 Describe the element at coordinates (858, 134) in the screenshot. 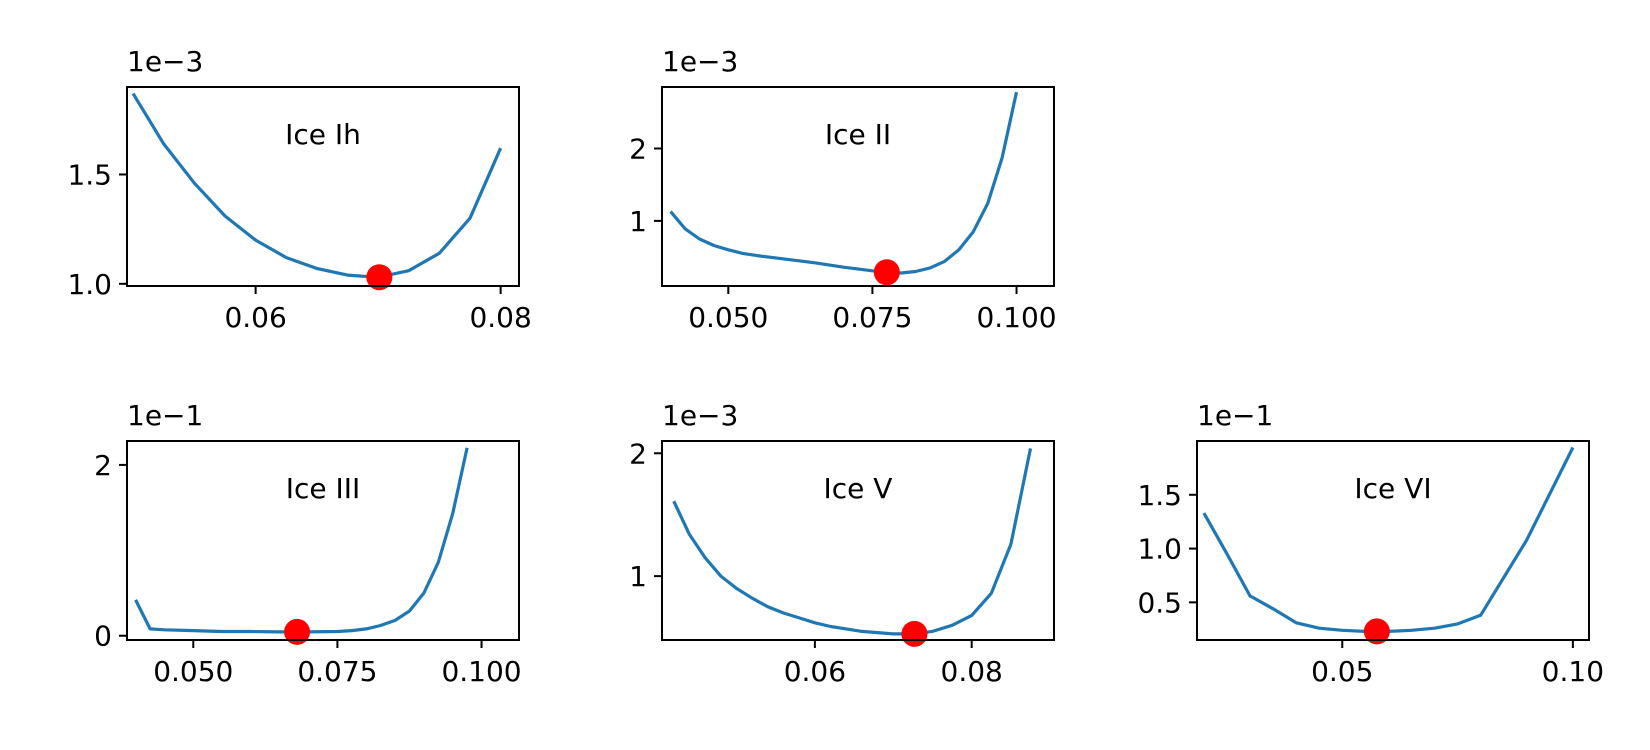

I see `panel-annotation: Ice II` at that location.